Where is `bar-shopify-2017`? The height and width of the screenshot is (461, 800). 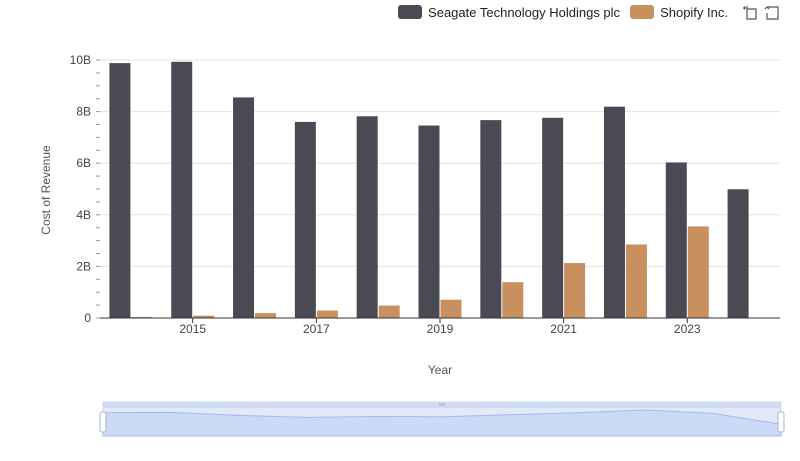 bar-shopify-2017 is located at coordinates (327, 314).